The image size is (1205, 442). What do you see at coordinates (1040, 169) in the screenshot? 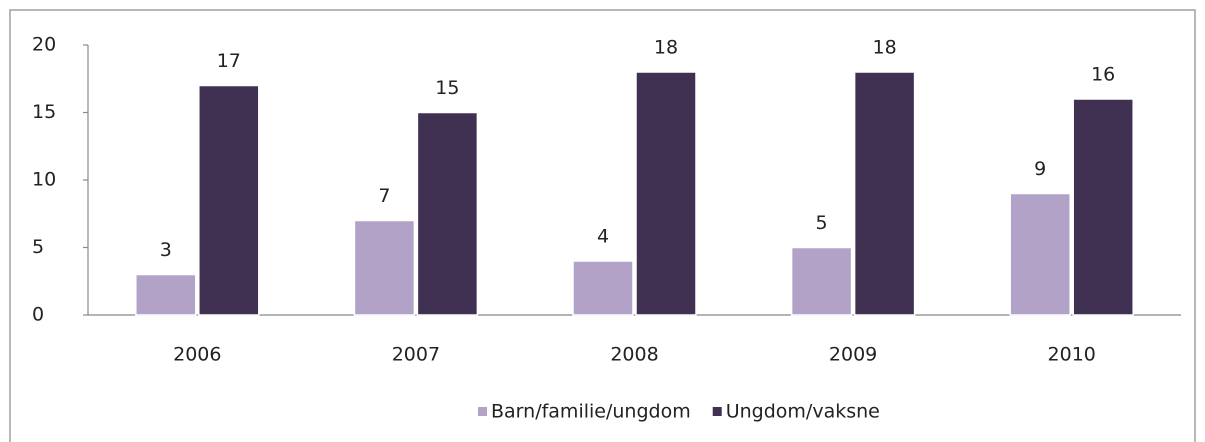
I see `data-label: 9` at bounding box center [1040, 169].